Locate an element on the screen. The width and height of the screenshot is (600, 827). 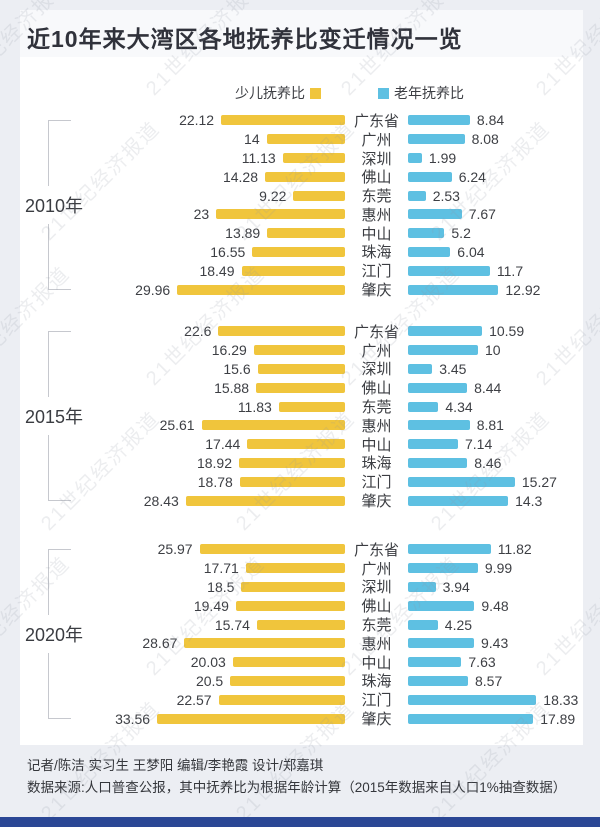
chart-row: 25.97 广东省 11.82 is located at coordinates (301, 549).